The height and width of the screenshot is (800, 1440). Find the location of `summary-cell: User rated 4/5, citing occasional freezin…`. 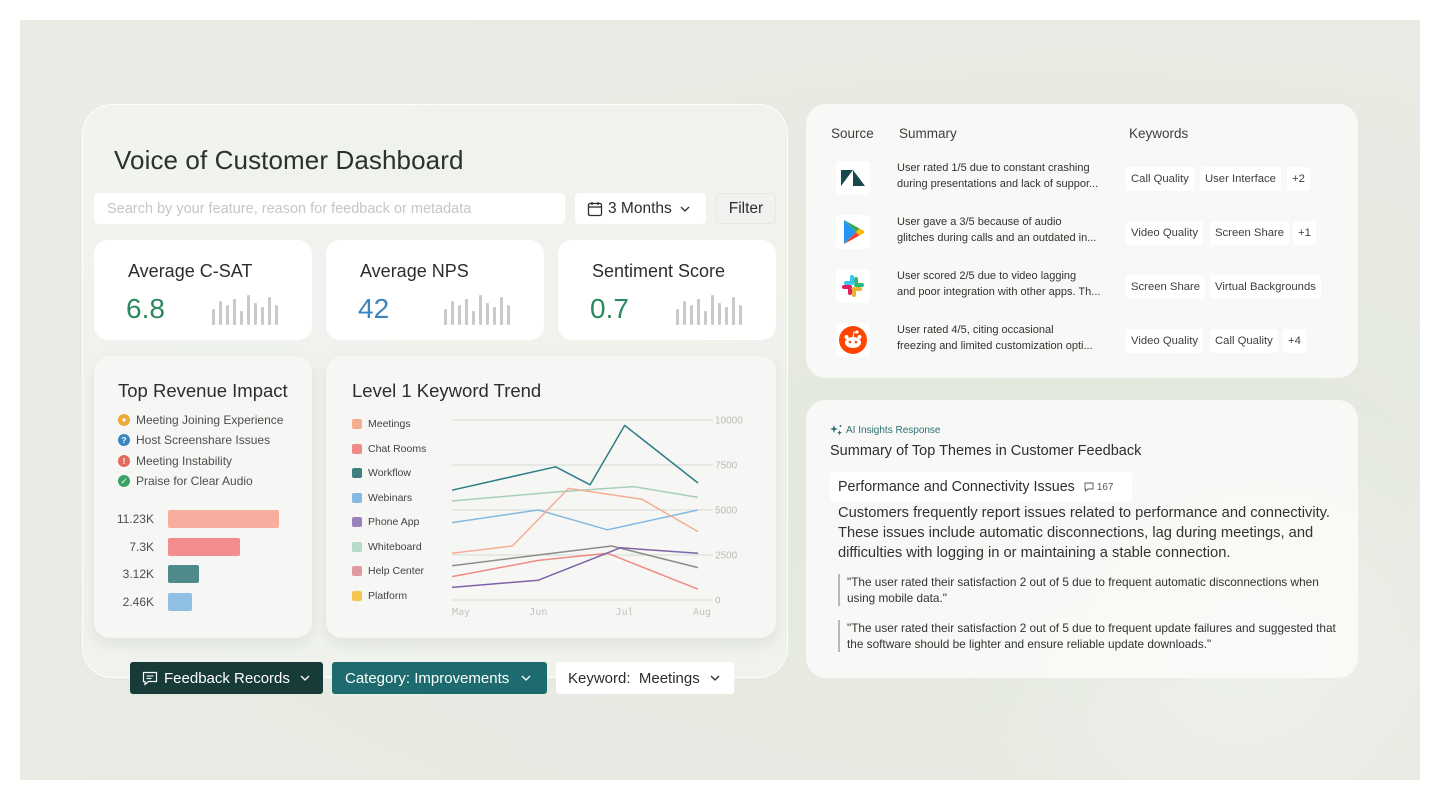

summary-cell: User rated 4/5, citing occasional freezin… is located at coordinates (1004, 338).